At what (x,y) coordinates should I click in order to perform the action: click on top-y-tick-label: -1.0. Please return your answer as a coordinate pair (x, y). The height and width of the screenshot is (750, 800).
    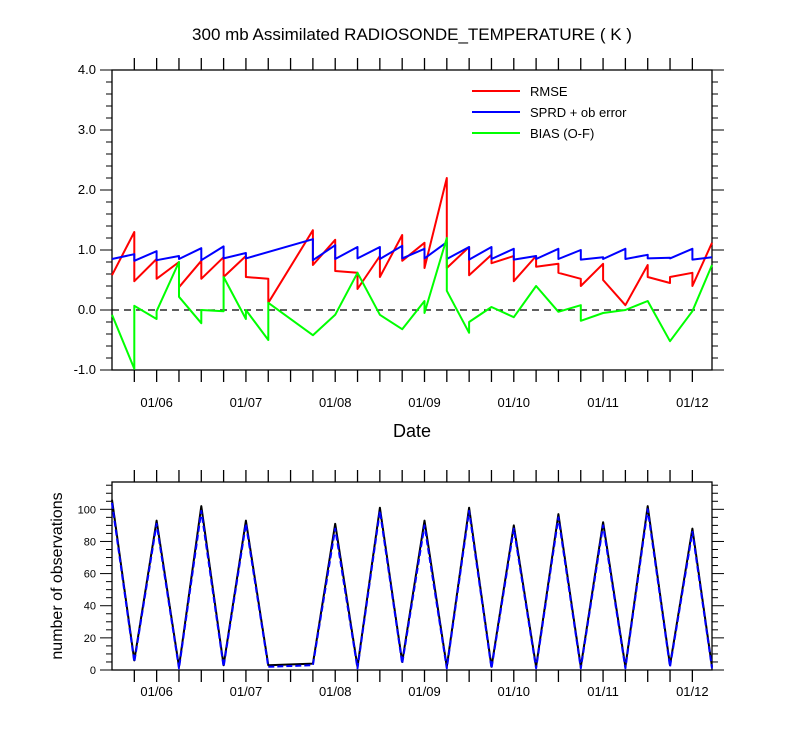
    Looking at the image, I should click on (85, 369).